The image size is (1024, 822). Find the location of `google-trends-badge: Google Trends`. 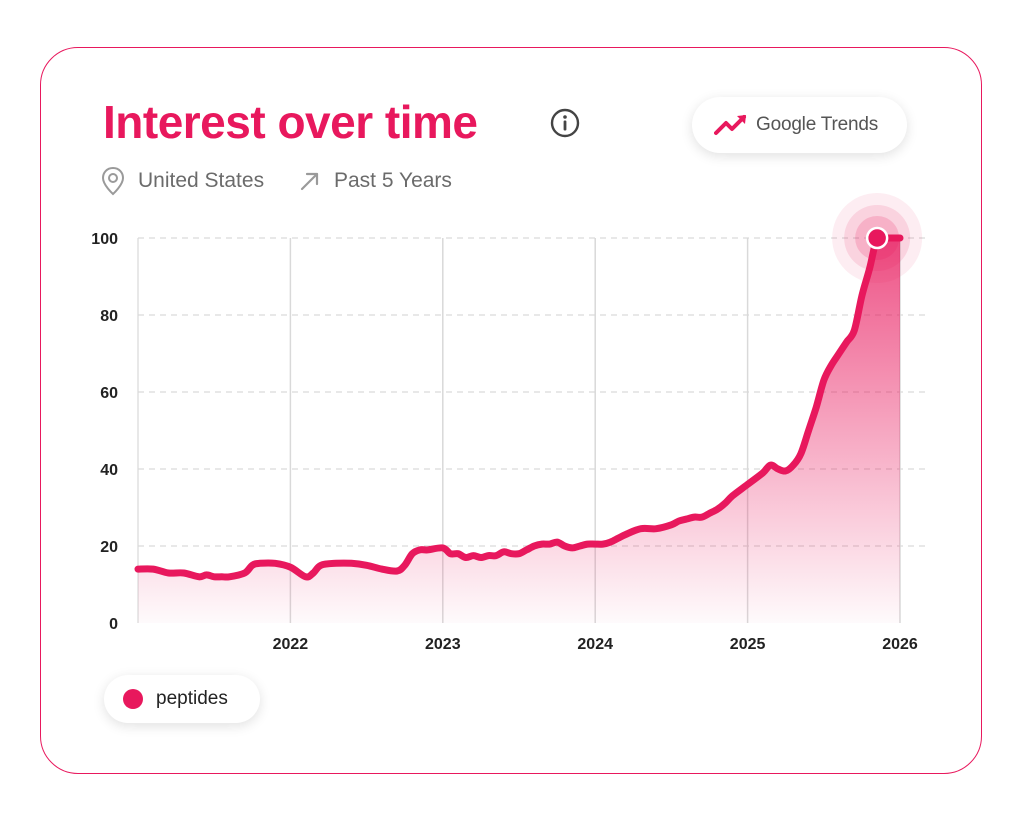

google-trends-badge: Google Trends is located at coordinates (799, 125).